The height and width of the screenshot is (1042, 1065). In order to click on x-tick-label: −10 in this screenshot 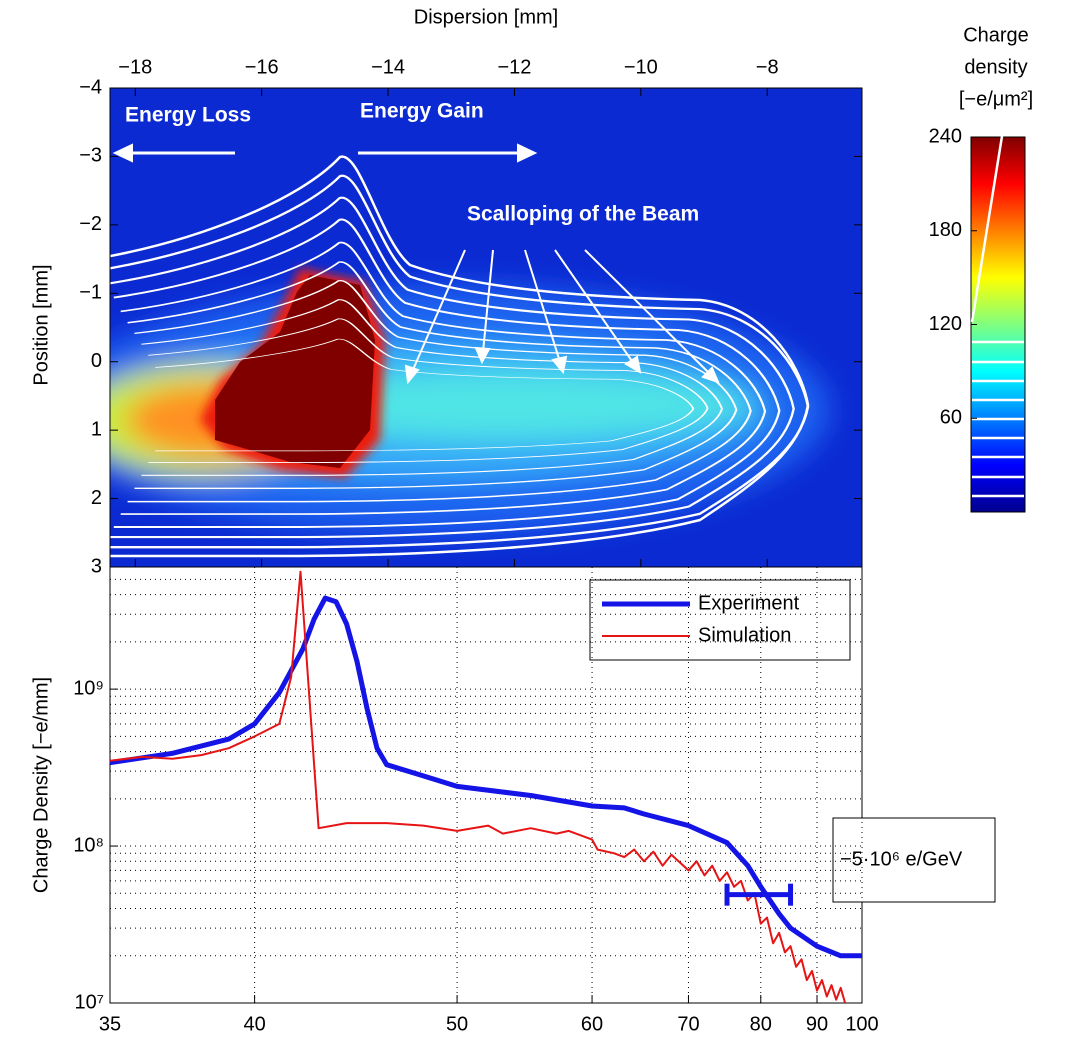, I will do `click(641, 67)`.